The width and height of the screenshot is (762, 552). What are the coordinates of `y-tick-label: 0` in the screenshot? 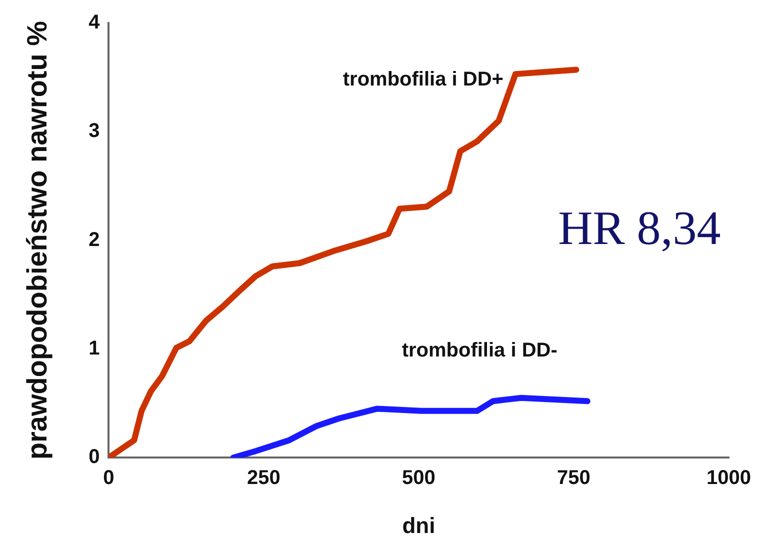 It's located at (94, 457).